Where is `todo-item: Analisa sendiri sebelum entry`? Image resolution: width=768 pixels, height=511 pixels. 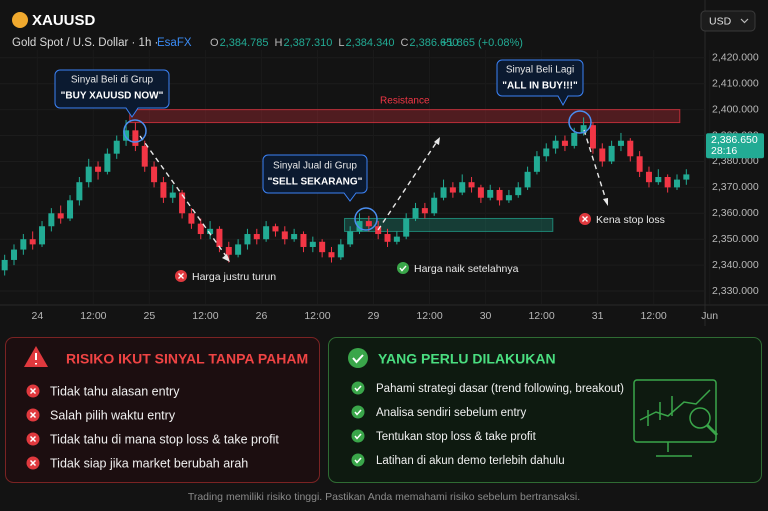
todo-item: Analisa sendiri sebelum entry is located at coordinates (451, 413).